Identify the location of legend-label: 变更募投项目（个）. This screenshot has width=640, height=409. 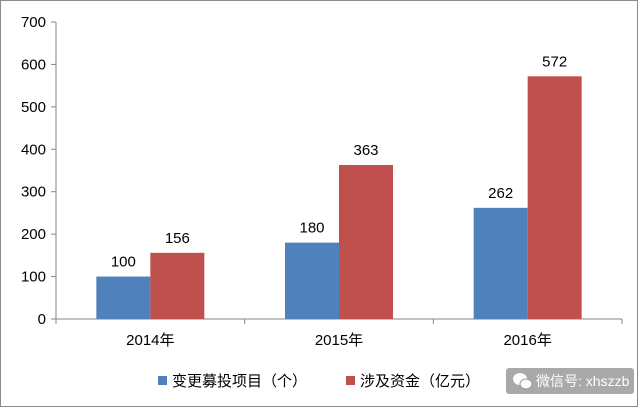
(239, 381).